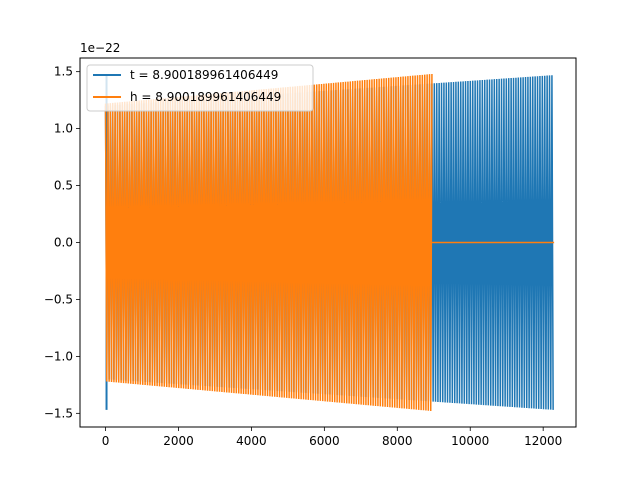 The width and height of the screenshot is (640, 485). I want to click on y-tick-label: 0.0, so click(63, 243).